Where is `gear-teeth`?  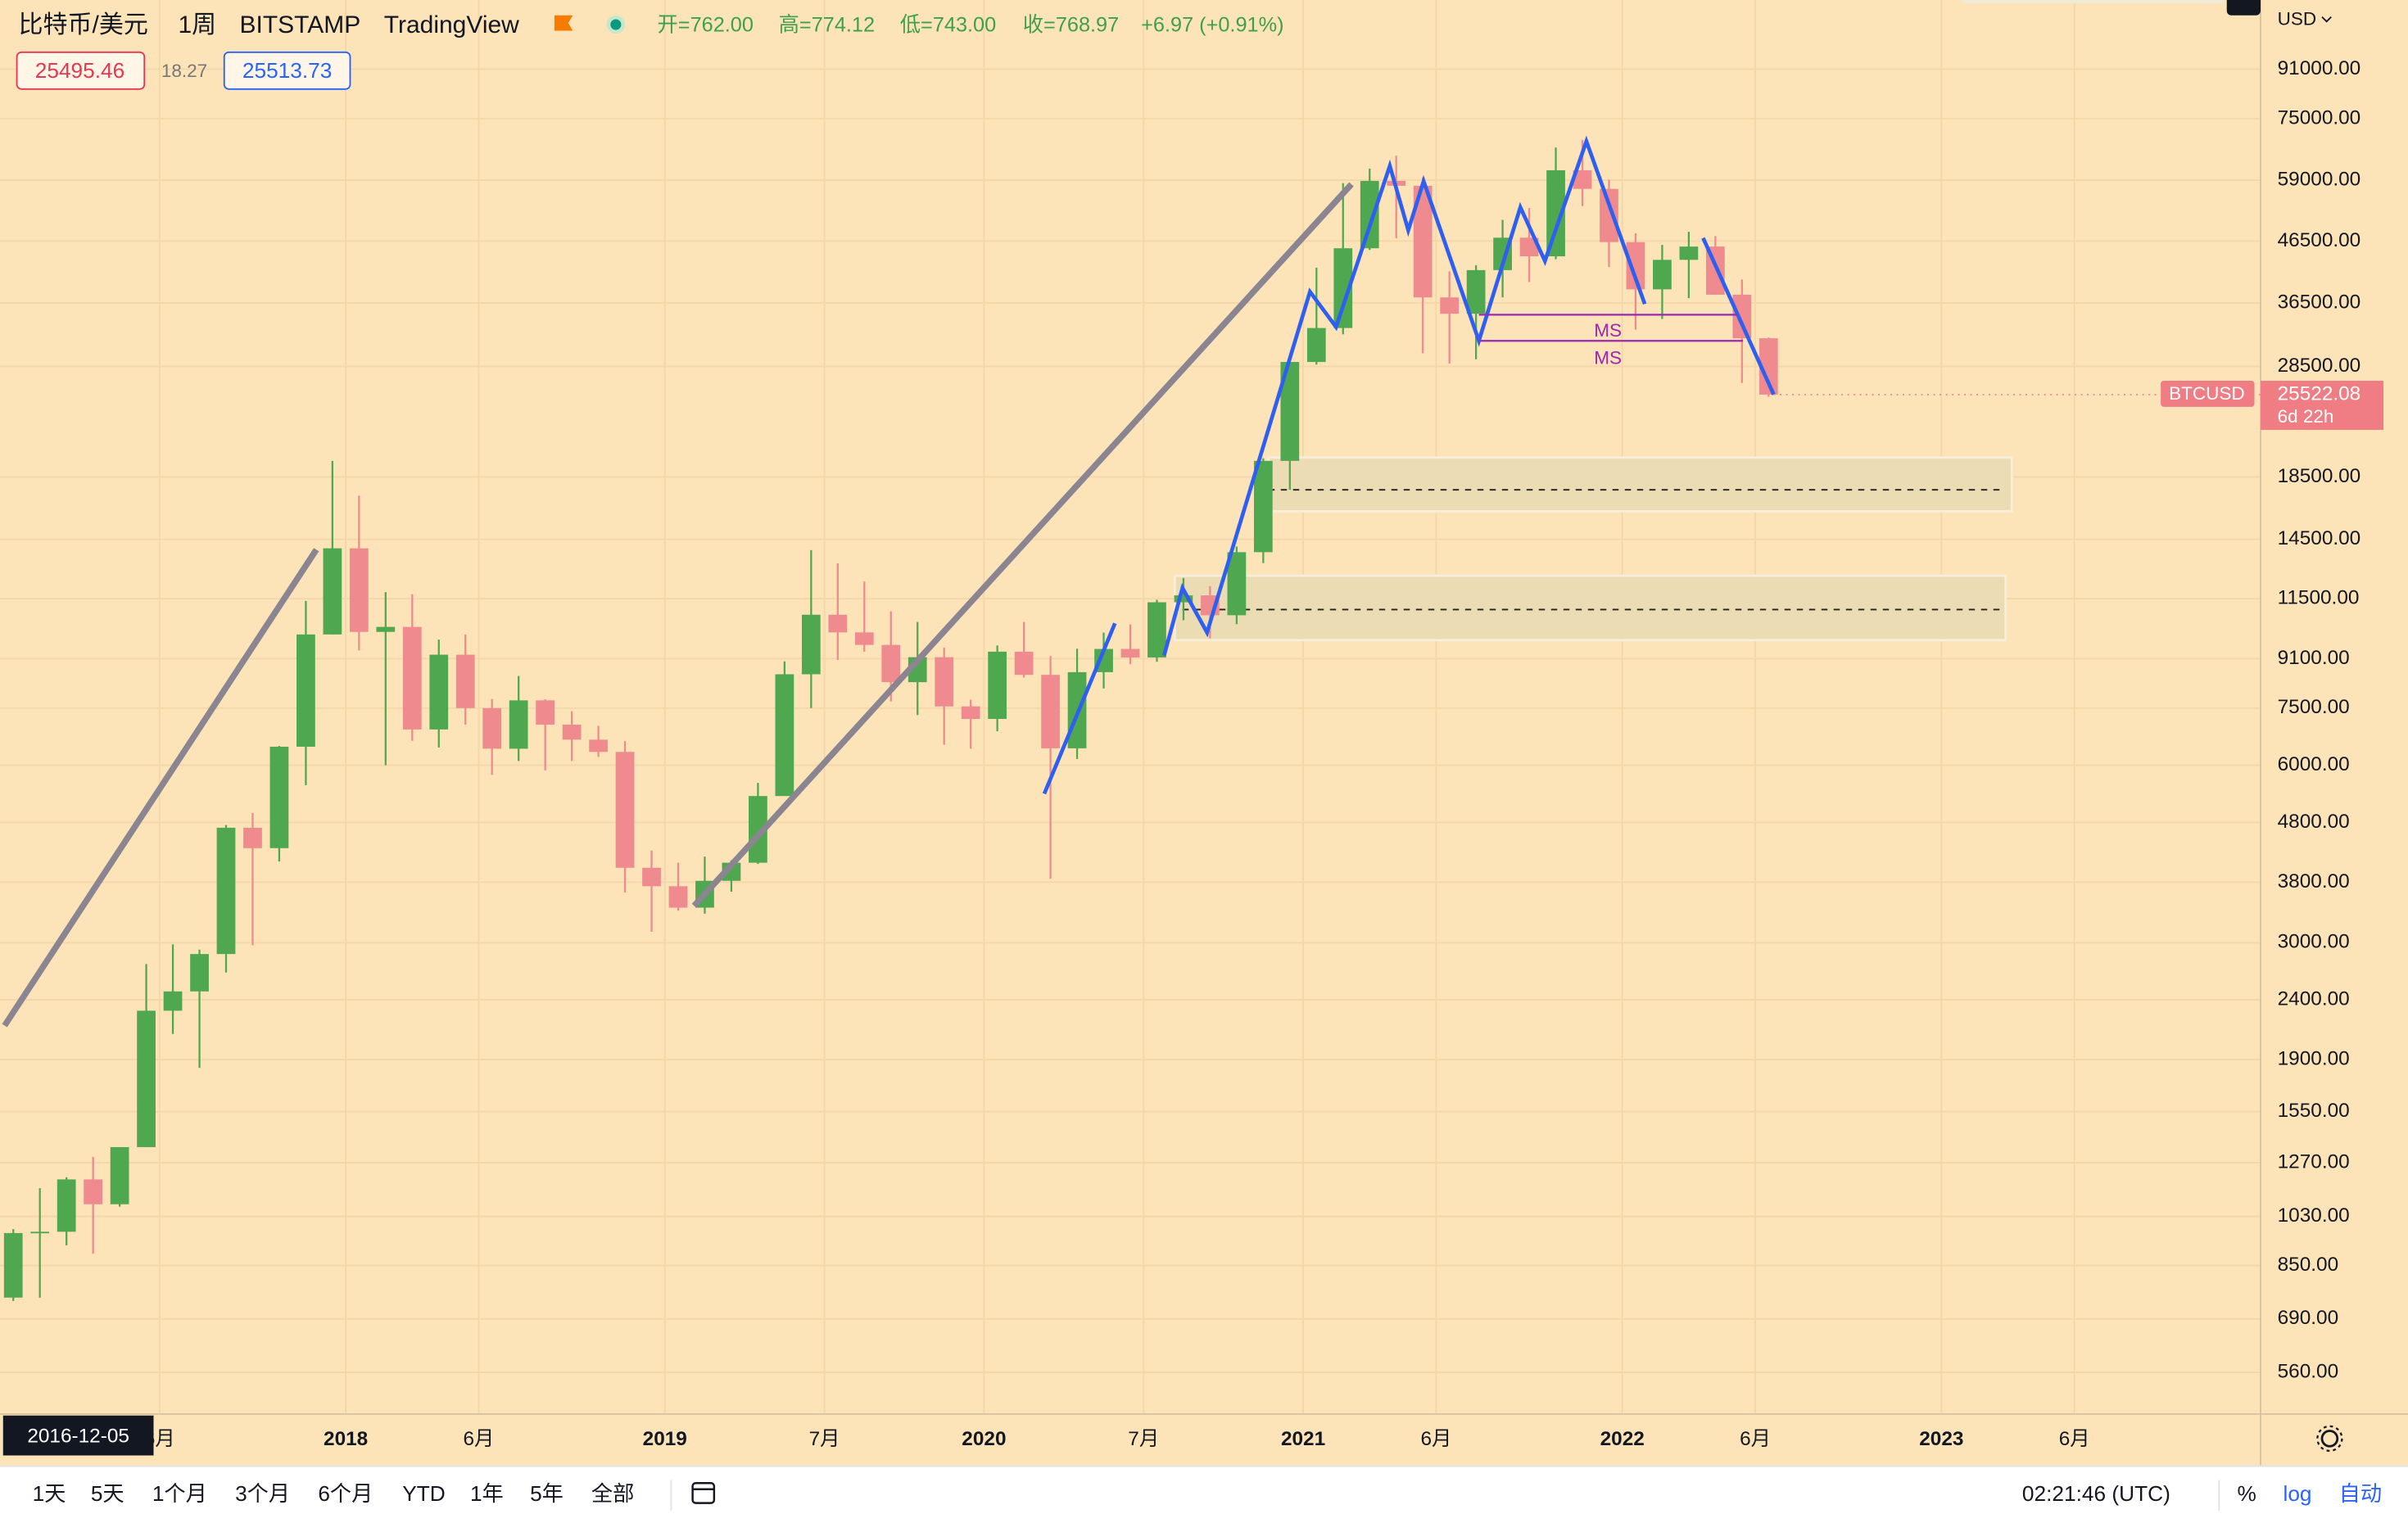
gear-teeth is located at coordinates (2329, 1438).